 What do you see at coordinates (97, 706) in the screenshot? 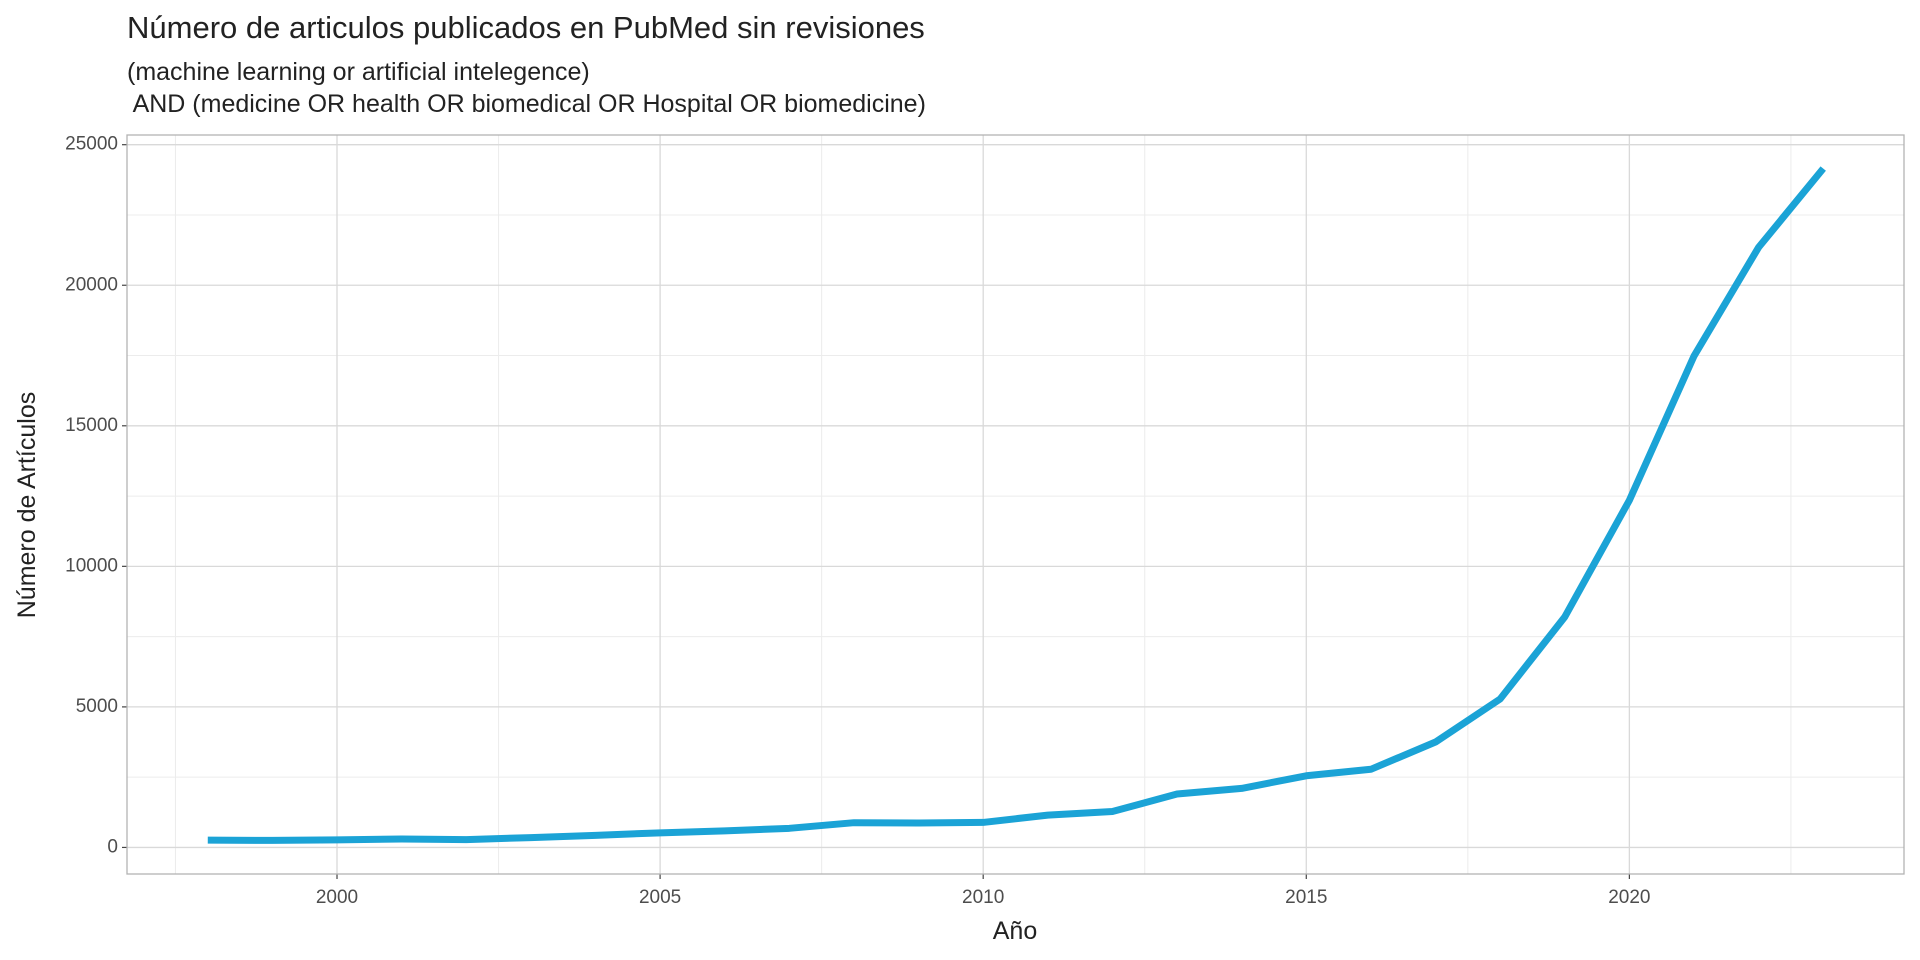
I see `y-tick-label: 5000` at bounding box center [97, 706].